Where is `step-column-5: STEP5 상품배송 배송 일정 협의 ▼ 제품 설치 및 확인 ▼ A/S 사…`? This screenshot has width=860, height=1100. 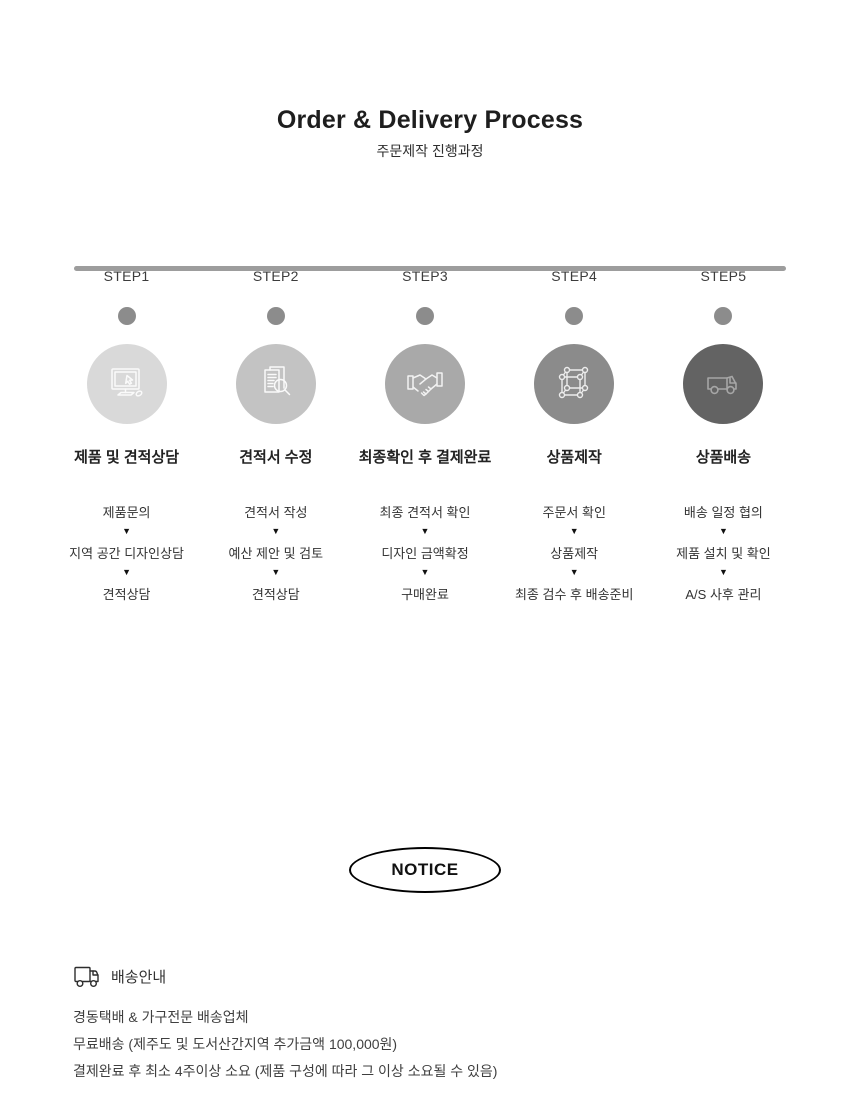
step-column-5: STEP5 상품배송 배송 일정 협의 ▼ 제품 설치 및 확인 ▼ A/S 사… is located at coordinates (723, 435).